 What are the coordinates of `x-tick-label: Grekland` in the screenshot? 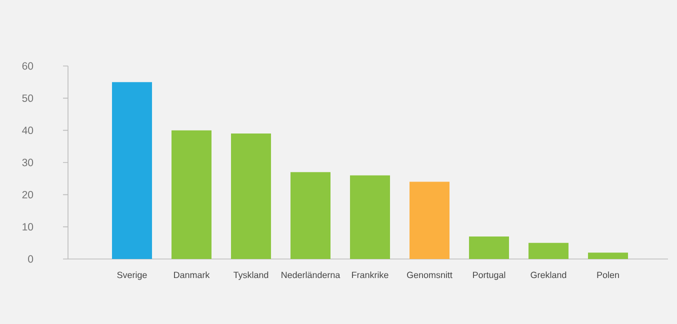 It's located at (548, 275).